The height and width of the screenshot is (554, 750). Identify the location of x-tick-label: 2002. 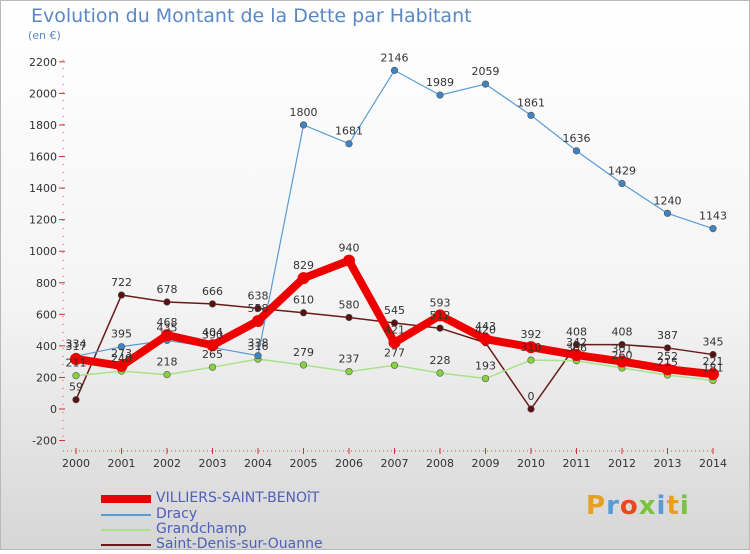
(167, 463).